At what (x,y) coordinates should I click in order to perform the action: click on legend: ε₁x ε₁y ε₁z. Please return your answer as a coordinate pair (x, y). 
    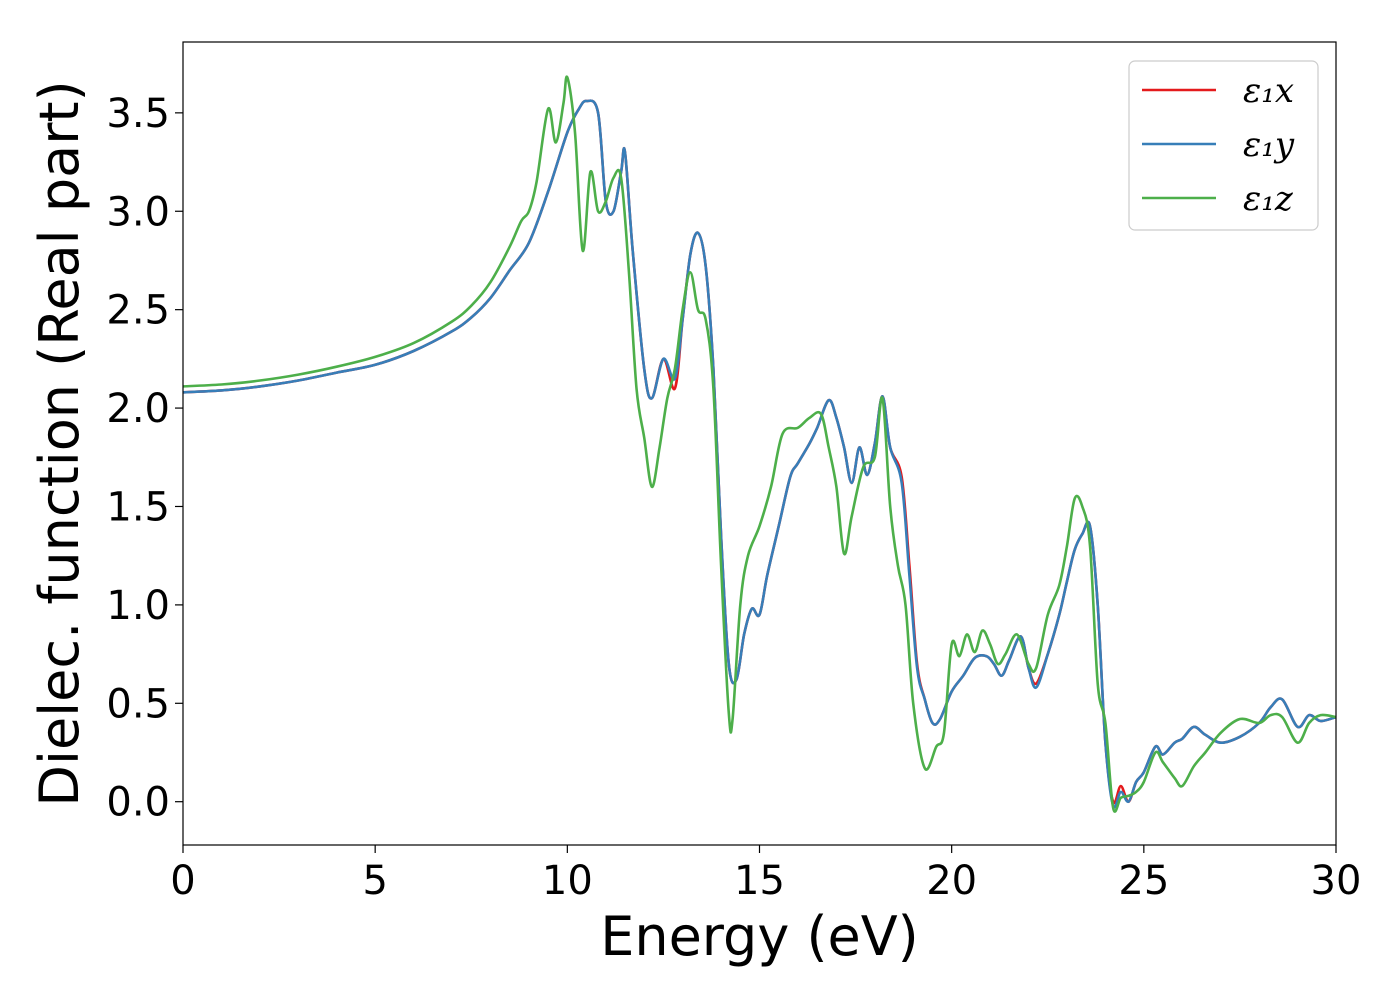
    Looking at the image, I should click on (1223, 145).